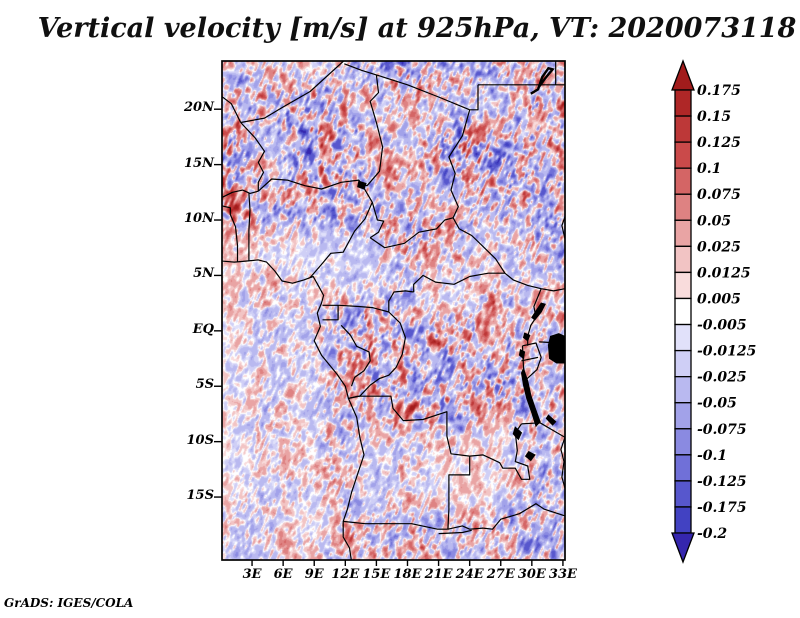  I want to click on colorbar-label: -0.05, so click(717, 404).